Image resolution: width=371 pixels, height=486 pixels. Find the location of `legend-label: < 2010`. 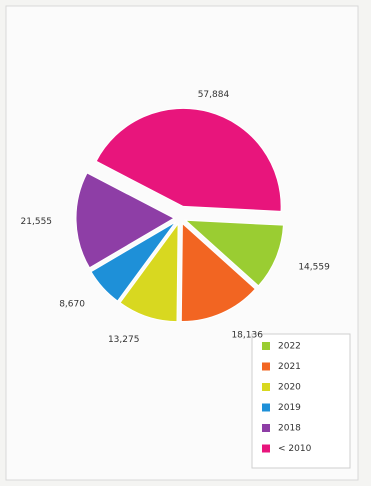

legend-label: < 2010 is located at coordinates (295, 449).